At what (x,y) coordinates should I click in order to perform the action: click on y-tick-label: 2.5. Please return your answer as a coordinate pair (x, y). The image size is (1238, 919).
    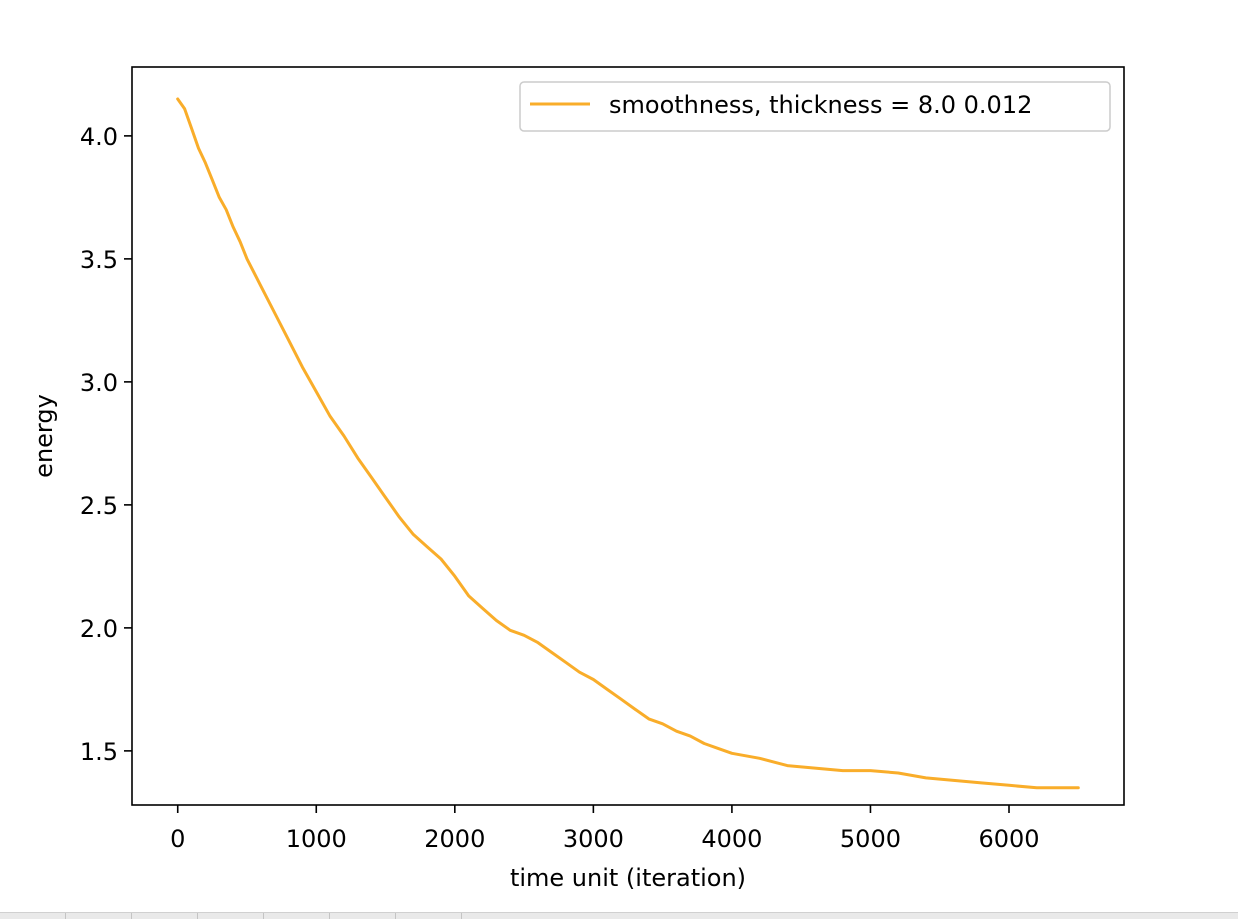
    Looking at the image, I should click on (99, 506).